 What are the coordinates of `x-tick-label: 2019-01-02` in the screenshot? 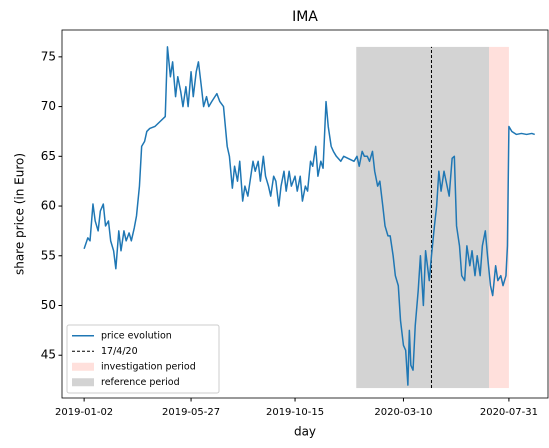 It's located at (84, 412).